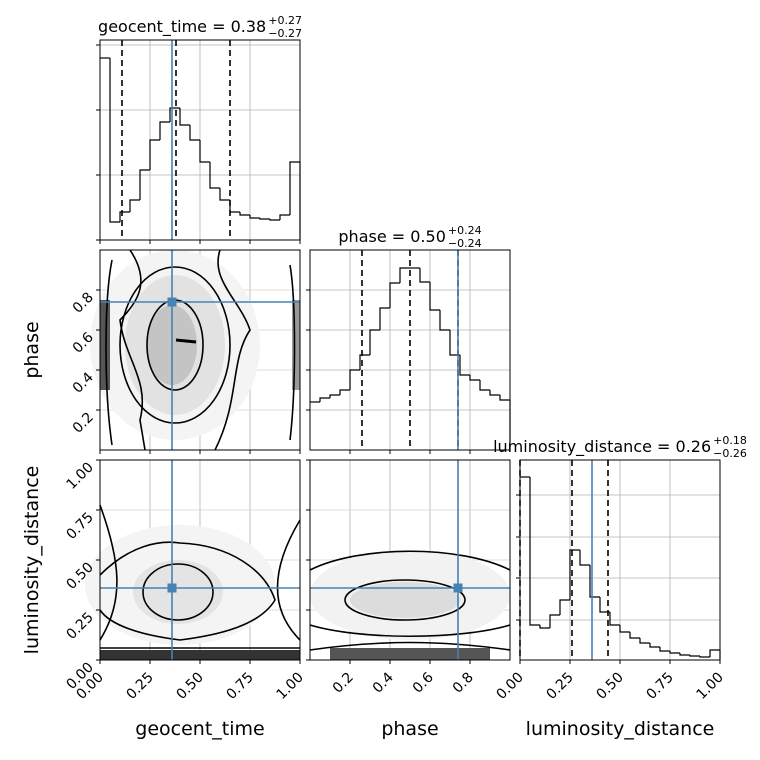  What do you see at coordinates (423, 682) in the screenshot?
I see `x-tick-label: 0.6` at bounding box center [423, 682].